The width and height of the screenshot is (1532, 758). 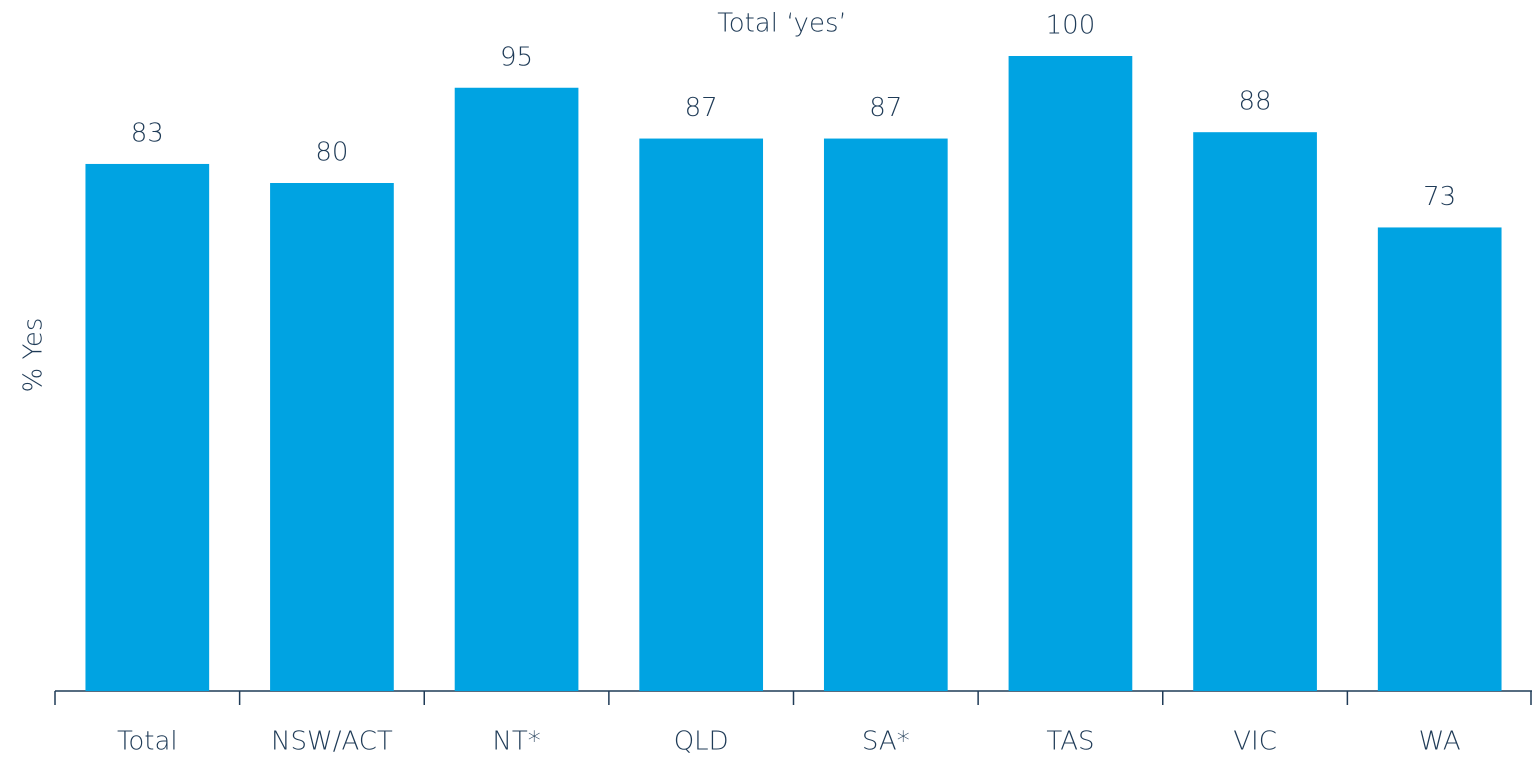 I want to click on x-tick-label: SA*, so click(x=886, y=742).